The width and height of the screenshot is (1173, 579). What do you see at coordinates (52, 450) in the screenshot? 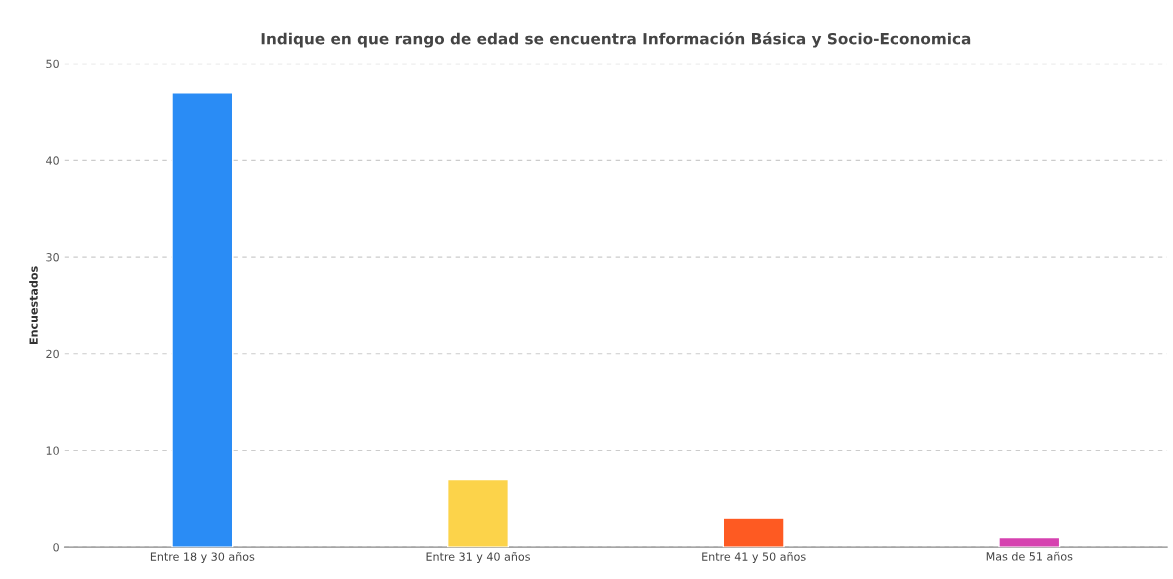
I see `y-tick-label: 10` at bounding box center [52, 450].